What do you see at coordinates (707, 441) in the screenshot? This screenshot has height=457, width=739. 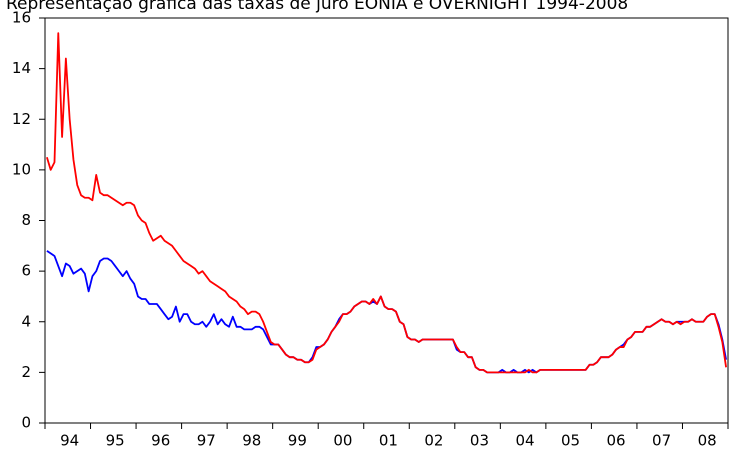 I see `x-tick-label: 08` at bounding box center [707, 441].